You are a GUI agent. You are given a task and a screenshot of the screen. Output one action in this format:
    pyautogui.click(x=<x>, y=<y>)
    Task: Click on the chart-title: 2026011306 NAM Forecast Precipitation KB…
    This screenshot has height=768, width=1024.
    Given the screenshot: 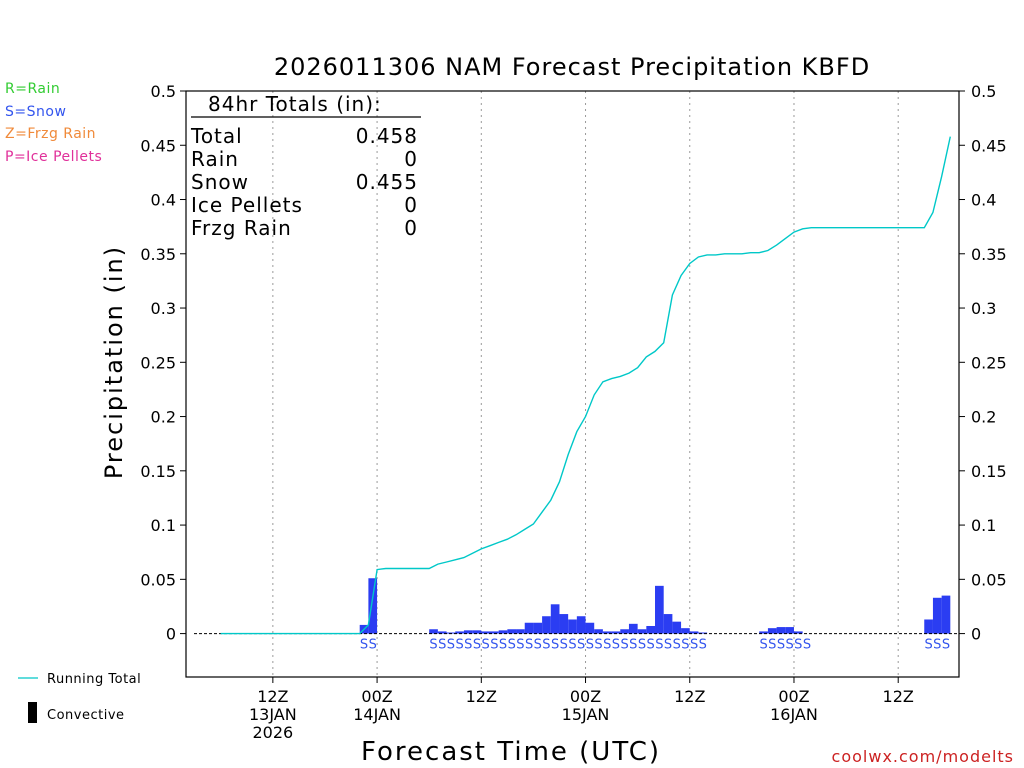 What is the action you would take?
    pyautogui.click(x=572, y=67)
    